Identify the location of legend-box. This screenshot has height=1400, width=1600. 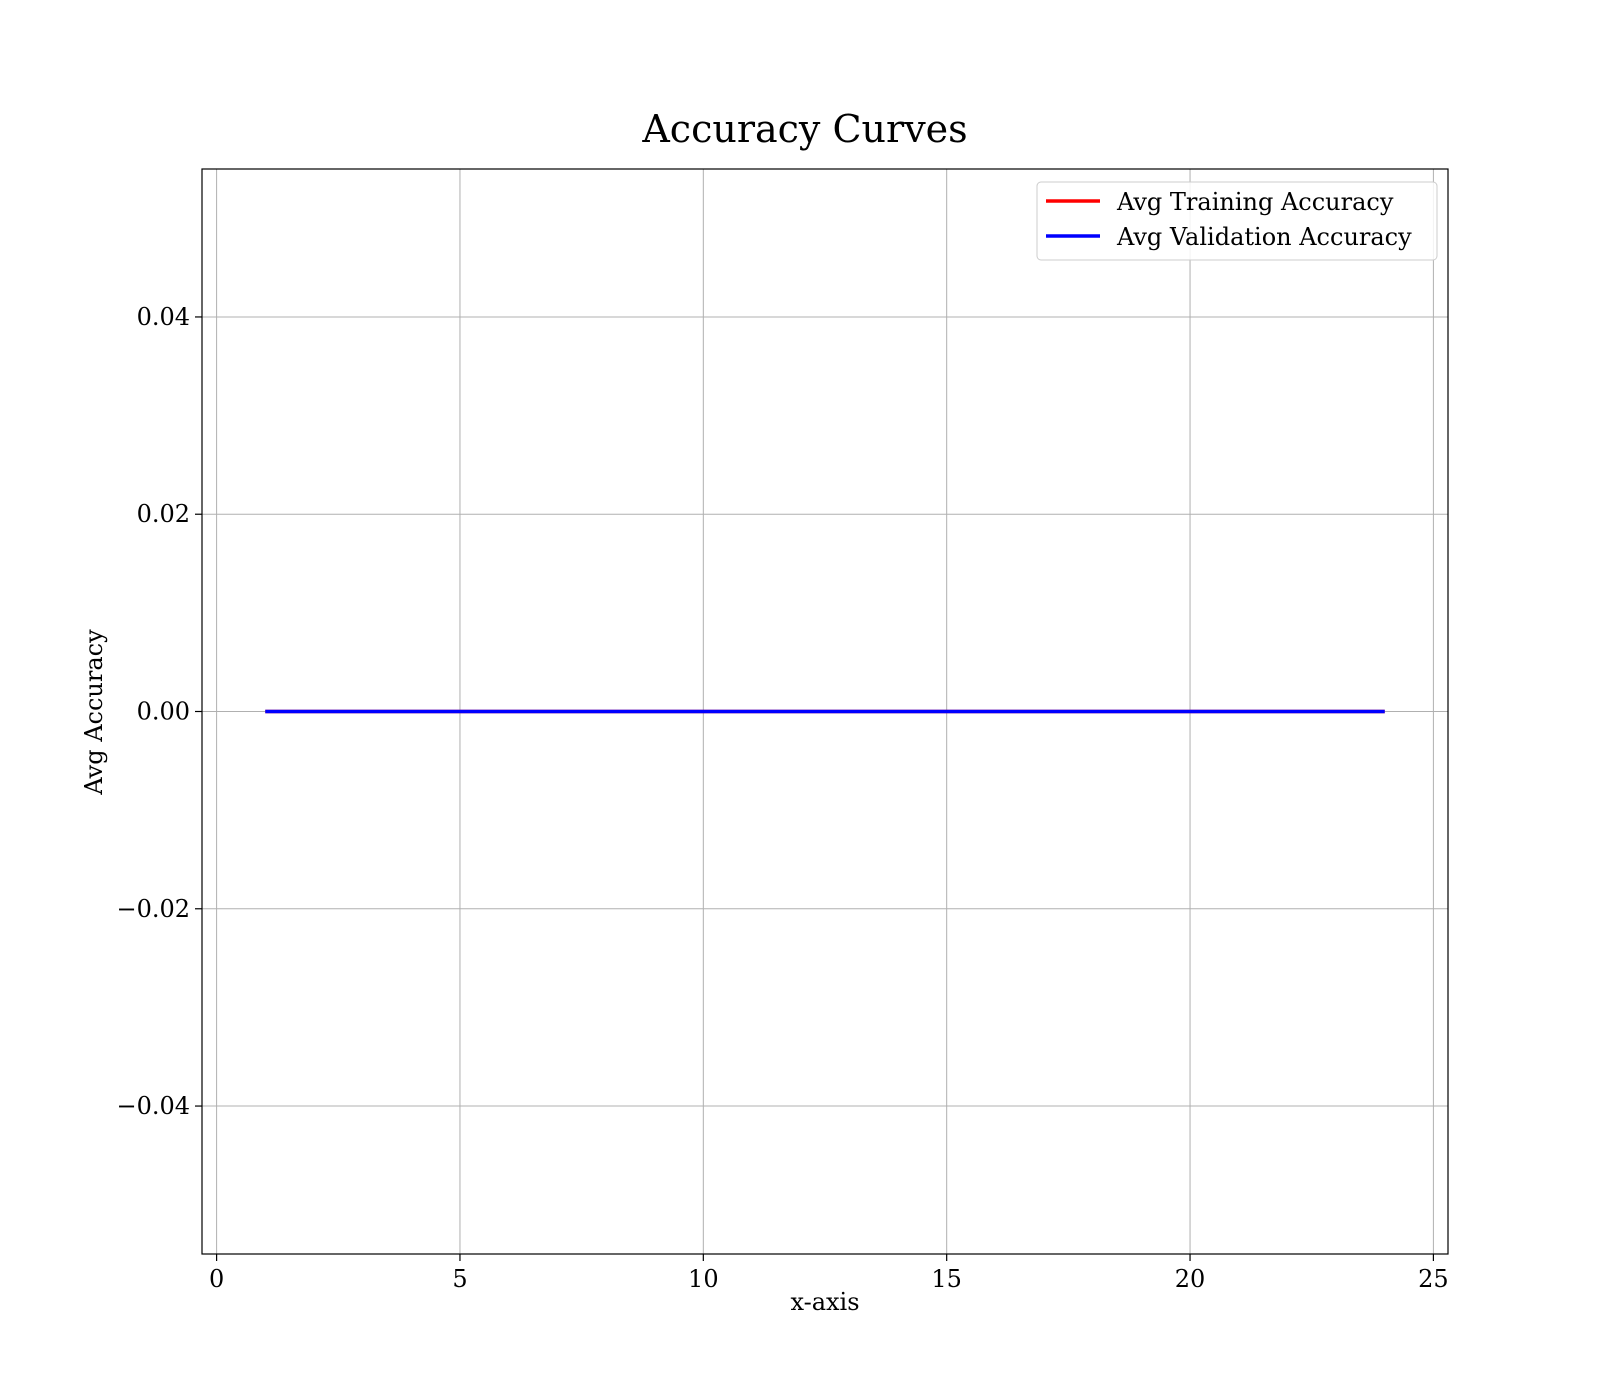
(1237, 221).